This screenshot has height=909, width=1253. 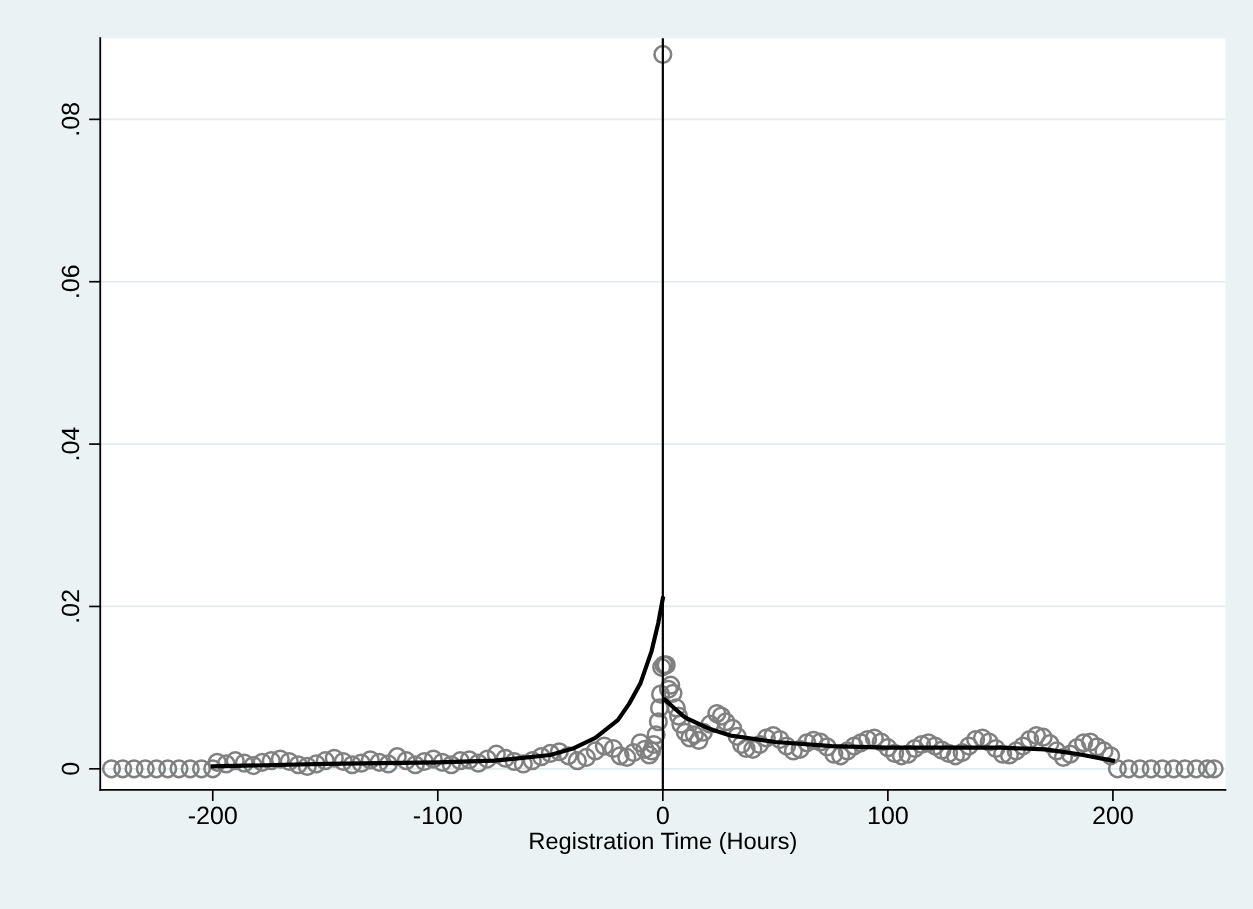 I want to click on x-tick-label: -100, so click(x=437, y=815).